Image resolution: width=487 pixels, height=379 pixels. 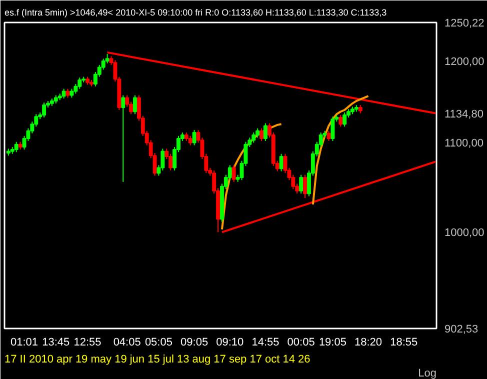 What do you see at coordinates (464, 62) in the screenshot?
I see `y-tick-label: 1200,00` at bounding box center [464, 62].